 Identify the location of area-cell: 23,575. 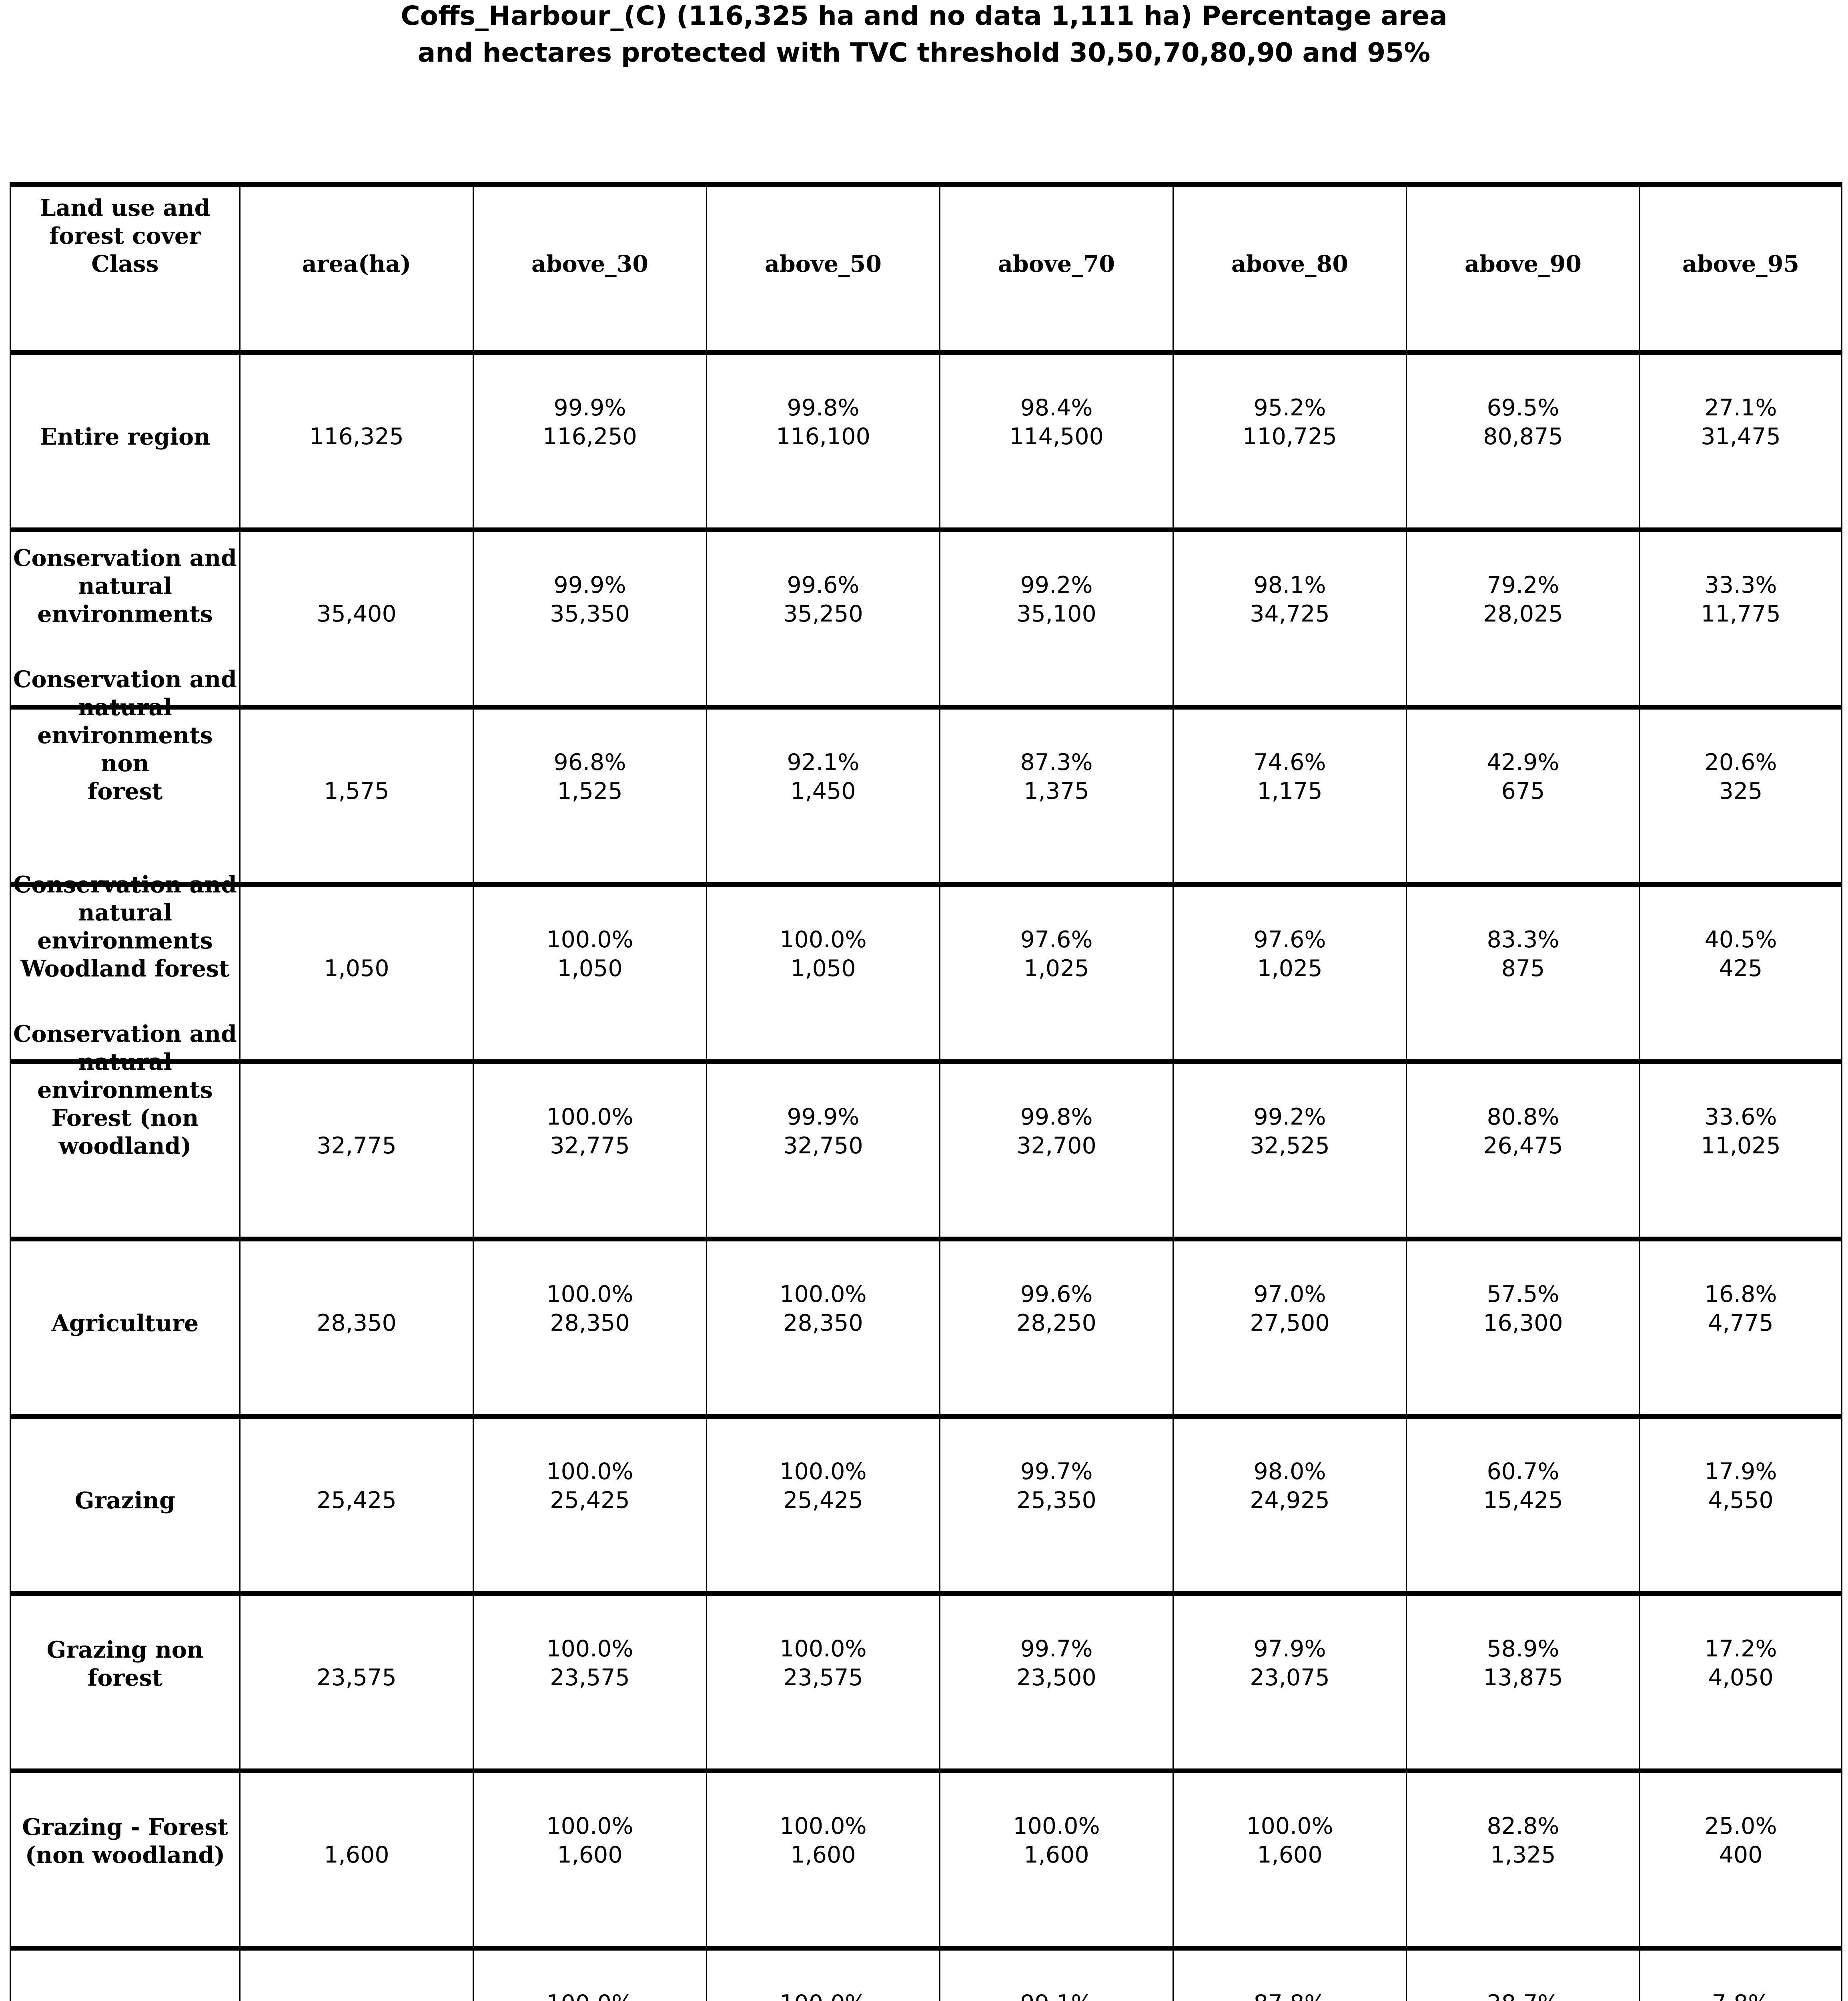
(357, 1682).